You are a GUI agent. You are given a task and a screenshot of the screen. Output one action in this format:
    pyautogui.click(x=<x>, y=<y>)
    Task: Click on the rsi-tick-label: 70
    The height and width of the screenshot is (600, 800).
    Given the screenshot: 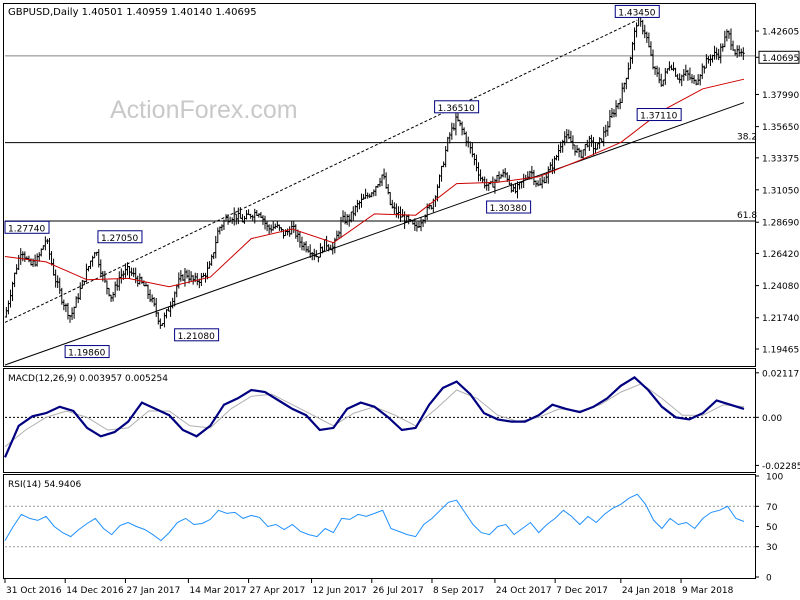 What is the action you would take?
    pyautogui.click(x=772, y=508)
    